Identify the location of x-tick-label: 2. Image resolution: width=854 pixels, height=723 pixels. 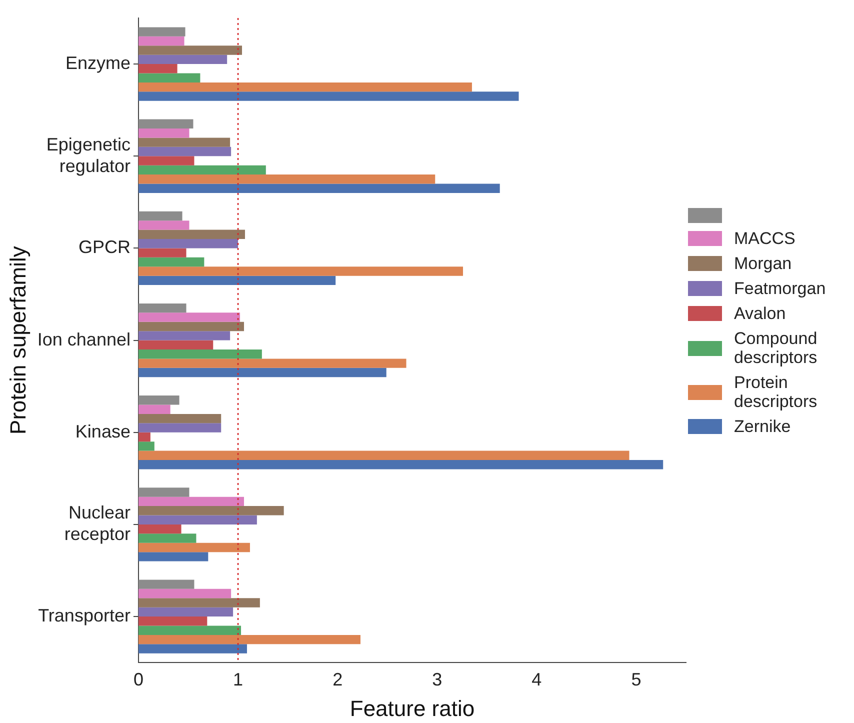
(337, 680).